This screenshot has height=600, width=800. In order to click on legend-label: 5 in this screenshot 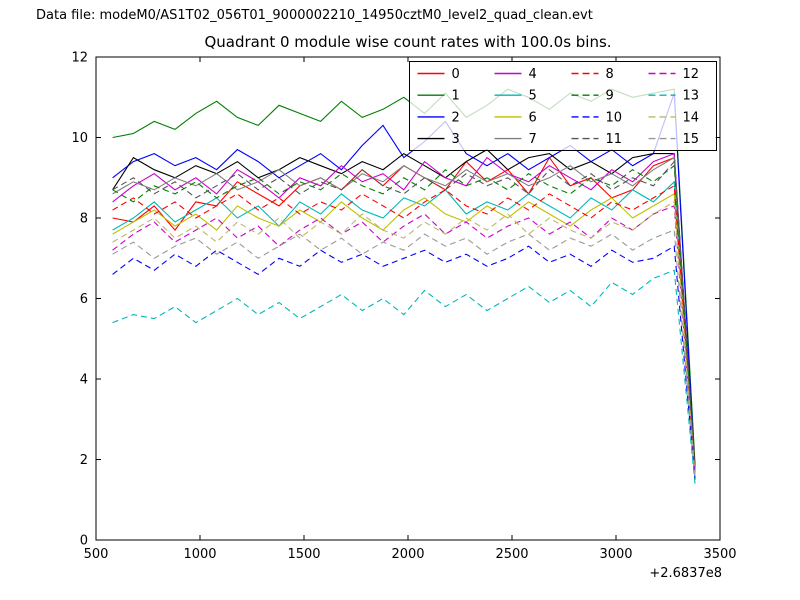, I will do `click(533, 96)`.